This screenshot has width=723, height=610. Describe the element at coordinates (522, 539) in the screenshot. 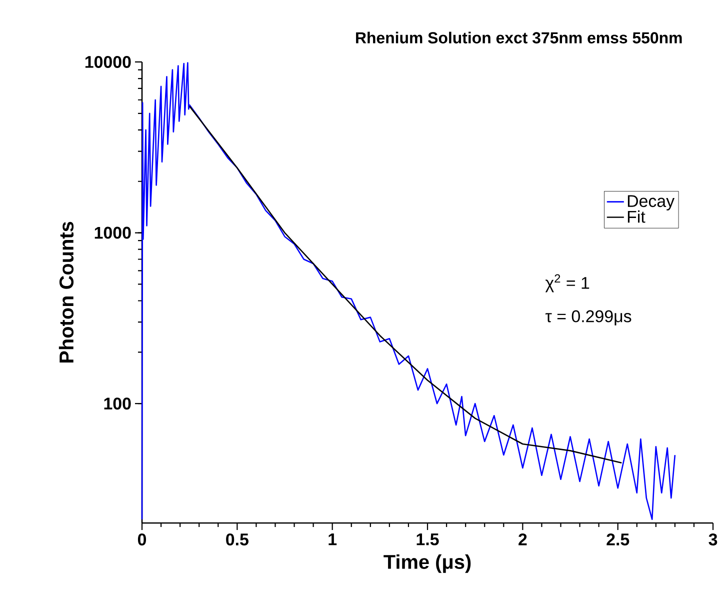

I see `x-tick-label: 2` at that location.